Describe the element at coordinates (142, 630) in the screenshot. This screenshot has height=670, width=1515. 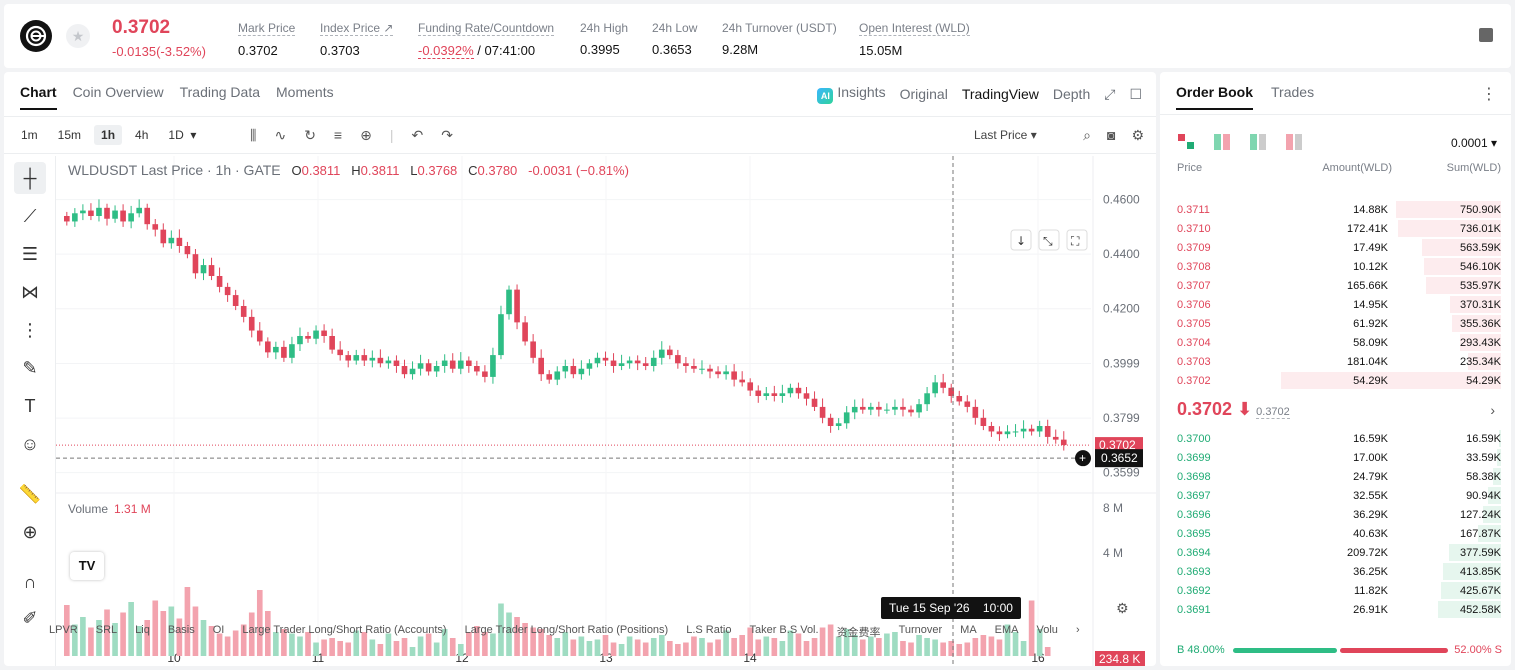
I see `indicator-item: Liq` at that location.